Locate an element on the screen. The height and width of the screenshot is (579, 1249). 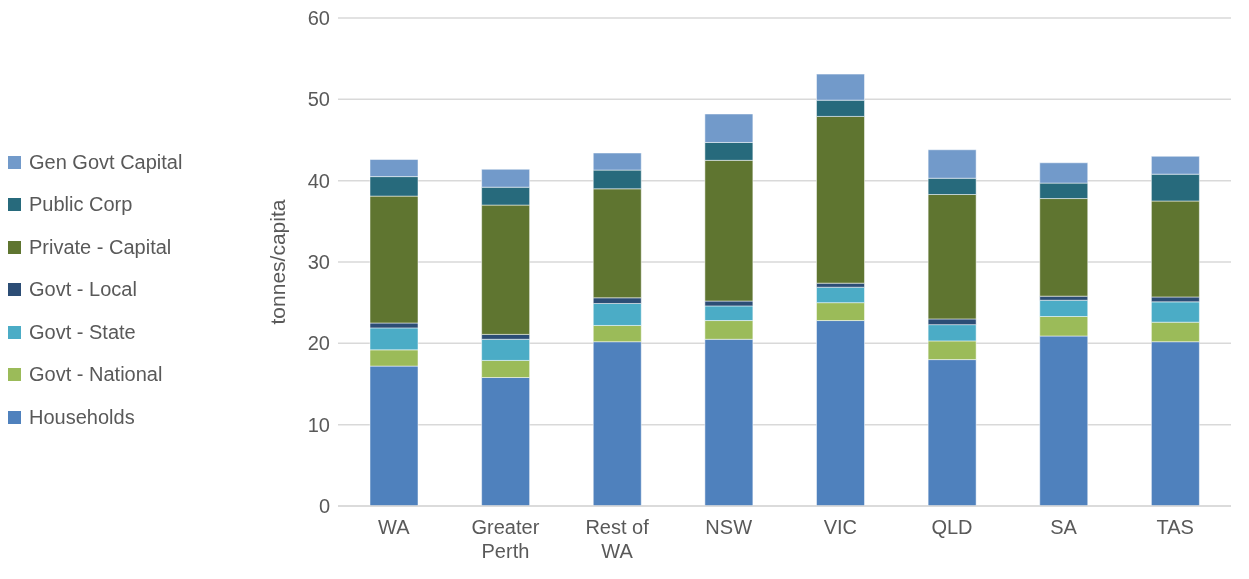
x-tick-label: TAS is located at coordinates (1175, 527).